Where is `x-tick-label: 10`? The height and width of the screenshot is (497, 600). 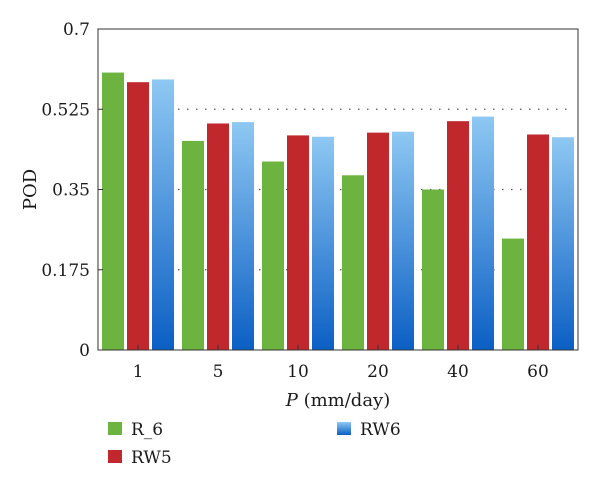 x-tick-label: 10 is located at coordinates (298, 372).